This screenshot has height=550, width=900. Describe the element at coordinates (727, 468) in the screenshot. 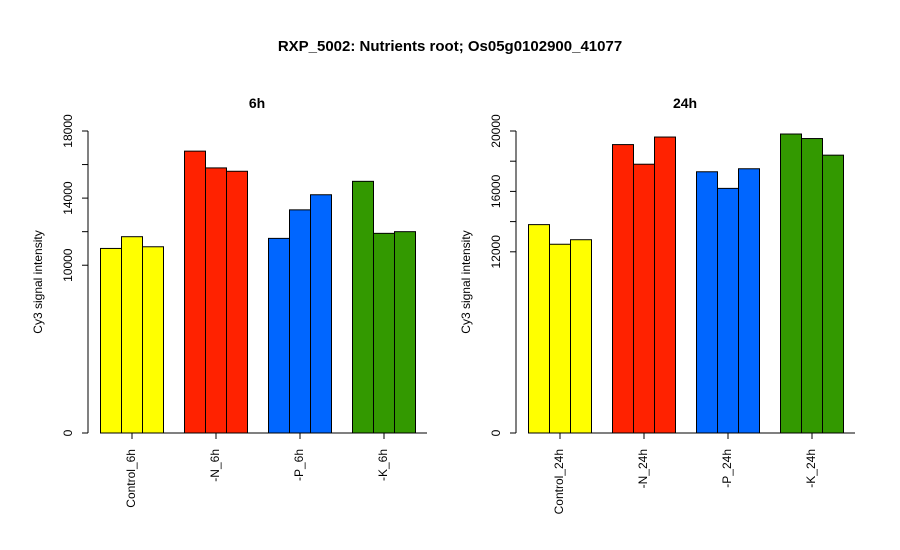

I see `x-tick-label: -P_24h` at that location.